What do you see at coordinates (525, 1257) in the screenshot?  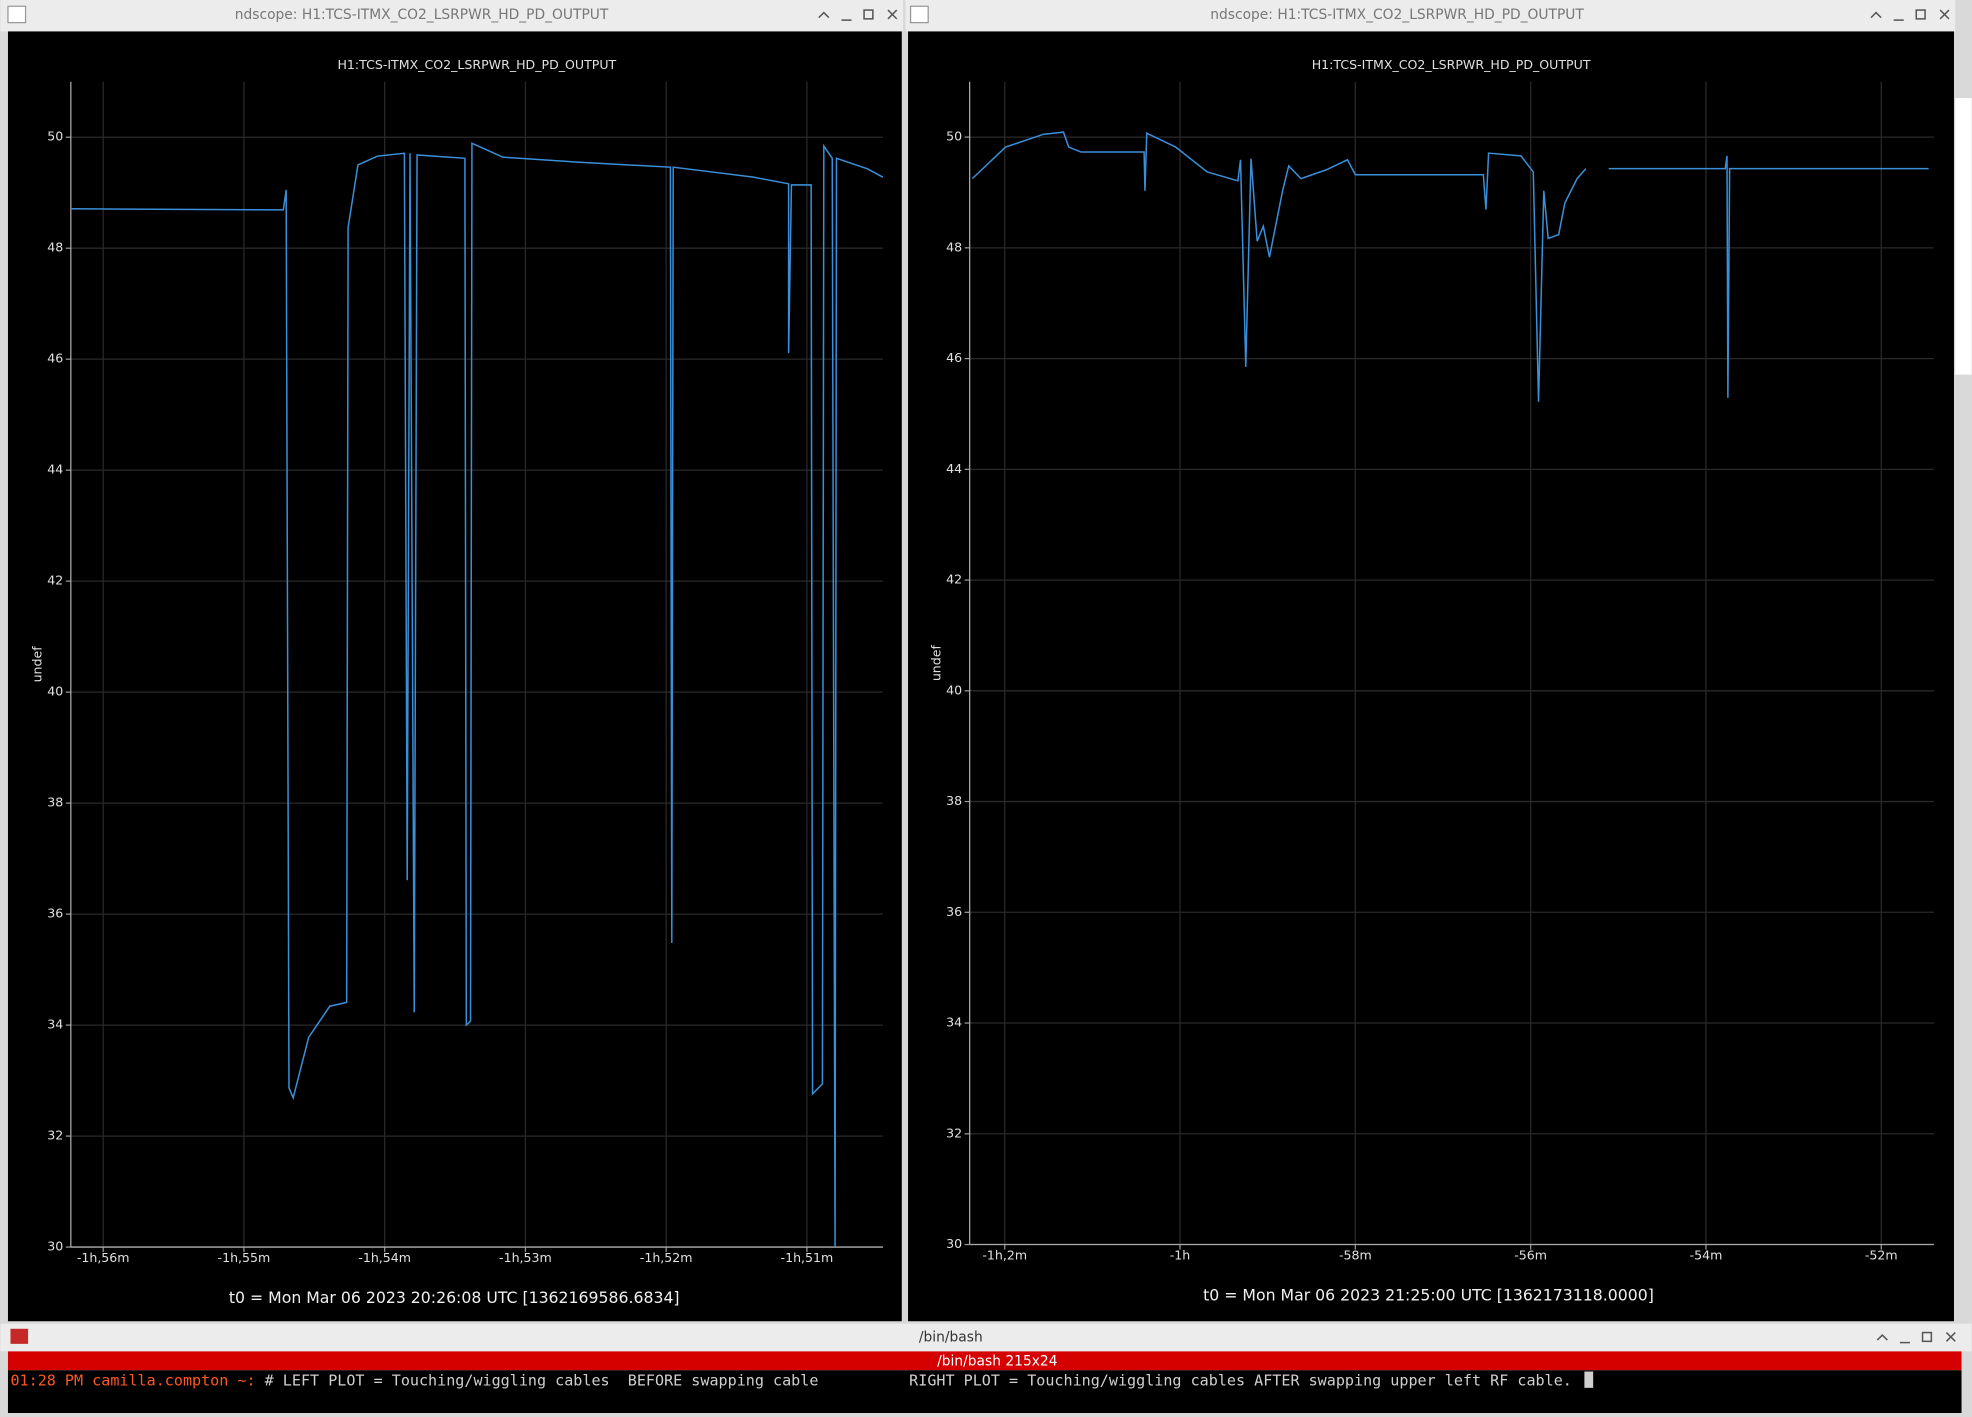 I see `x-tick-label: -1h,53m` at bounding box center [525, 1257].